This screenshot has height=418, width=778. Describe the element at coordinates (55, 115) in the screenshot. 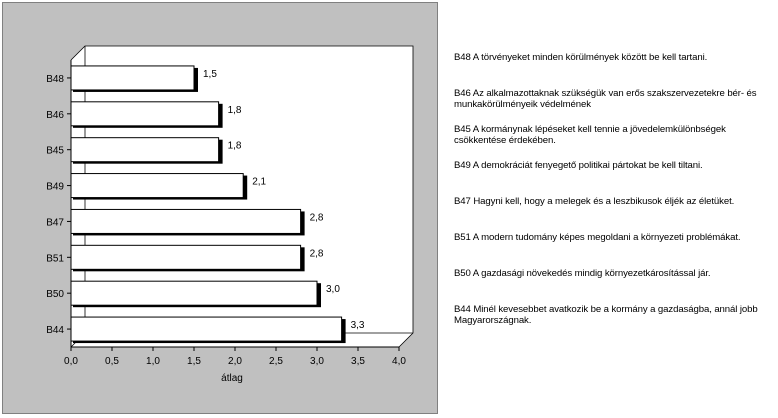

I see `y-tick-label: B46` at that location.